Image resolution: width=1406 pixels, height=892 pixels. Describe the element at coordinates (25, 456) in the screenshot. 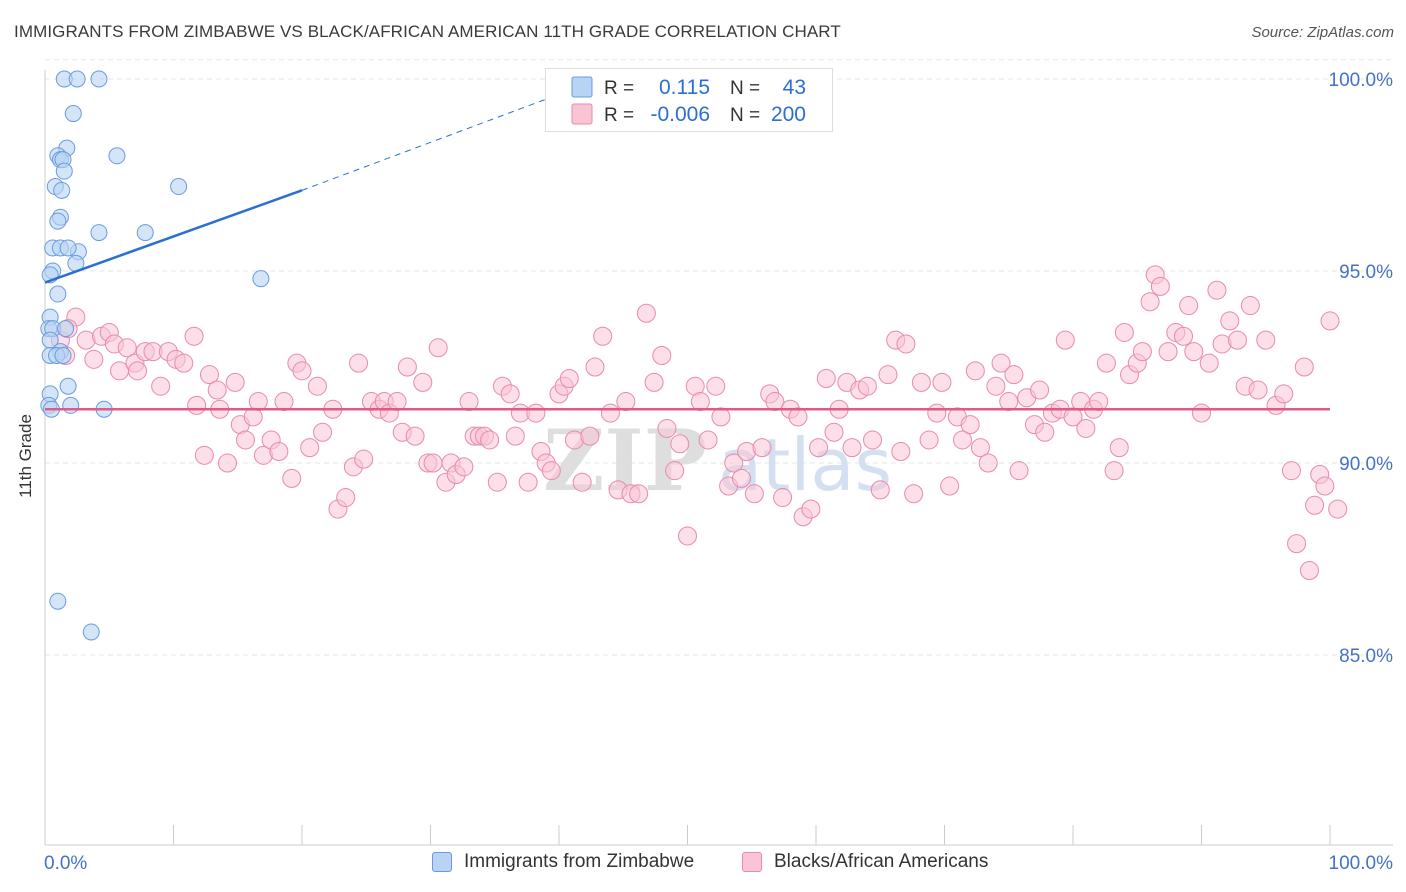

I see `y-axis-label: 11th Grade` at that location.